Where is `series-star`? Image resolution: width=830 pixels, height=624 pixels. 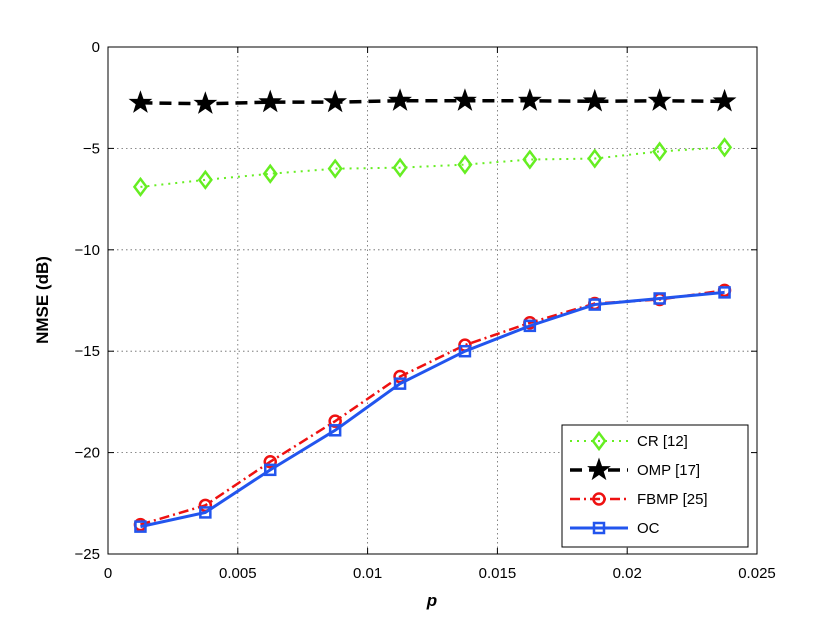 series-star is located at coordinates (432, 101).